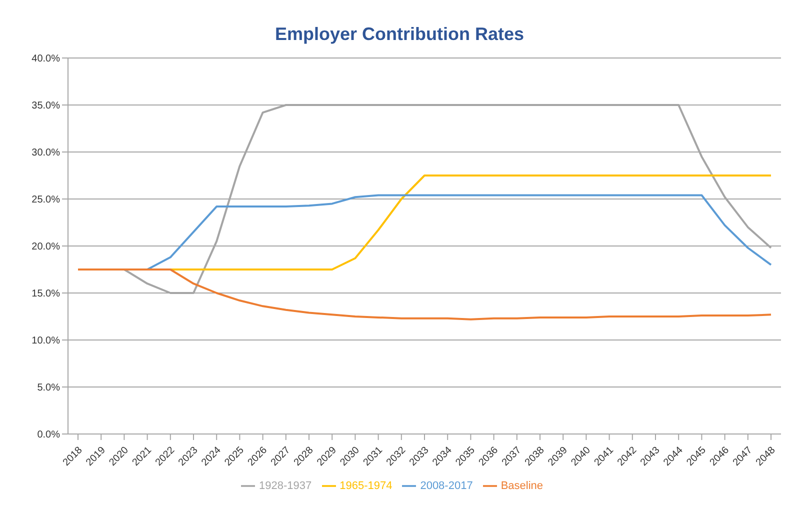 This screenshot has height=508, width=799. I want to click on legend-label: 1965-1974, so click(366, 486).